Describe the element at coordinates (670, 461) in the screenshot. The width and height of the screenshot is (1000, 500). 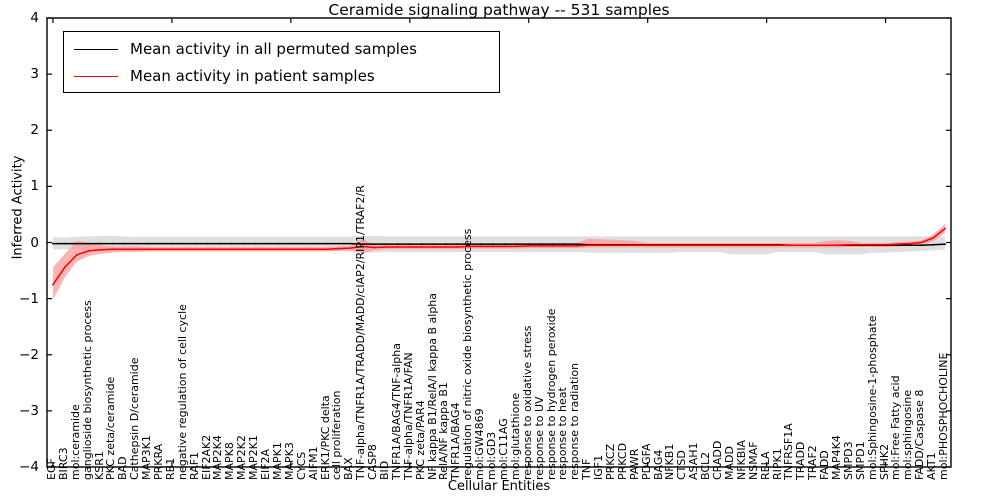
I see `x-tick-label: NFKB1` at that location.